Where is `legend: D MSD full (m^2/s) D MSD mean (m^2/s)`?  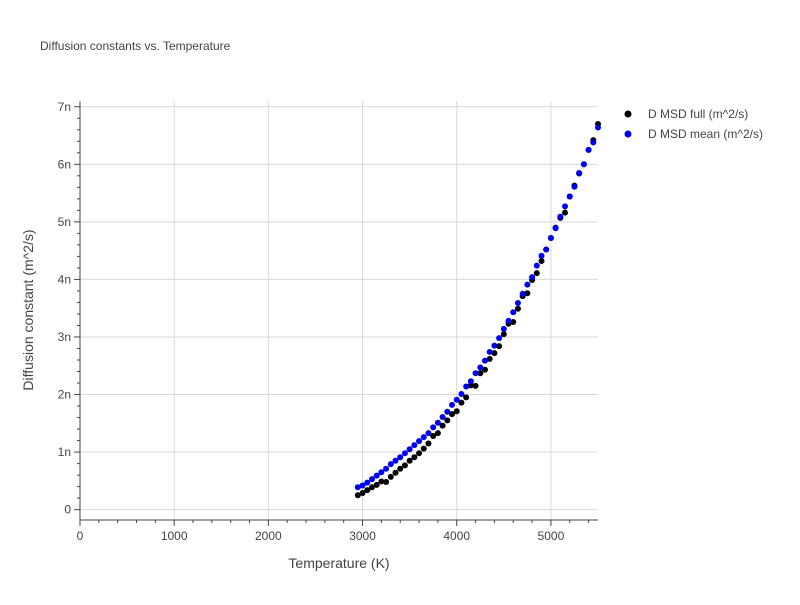 legend: D MSD full (m^2/s) D MSD mean (m^2/s) is located at coordinates (693, 124).